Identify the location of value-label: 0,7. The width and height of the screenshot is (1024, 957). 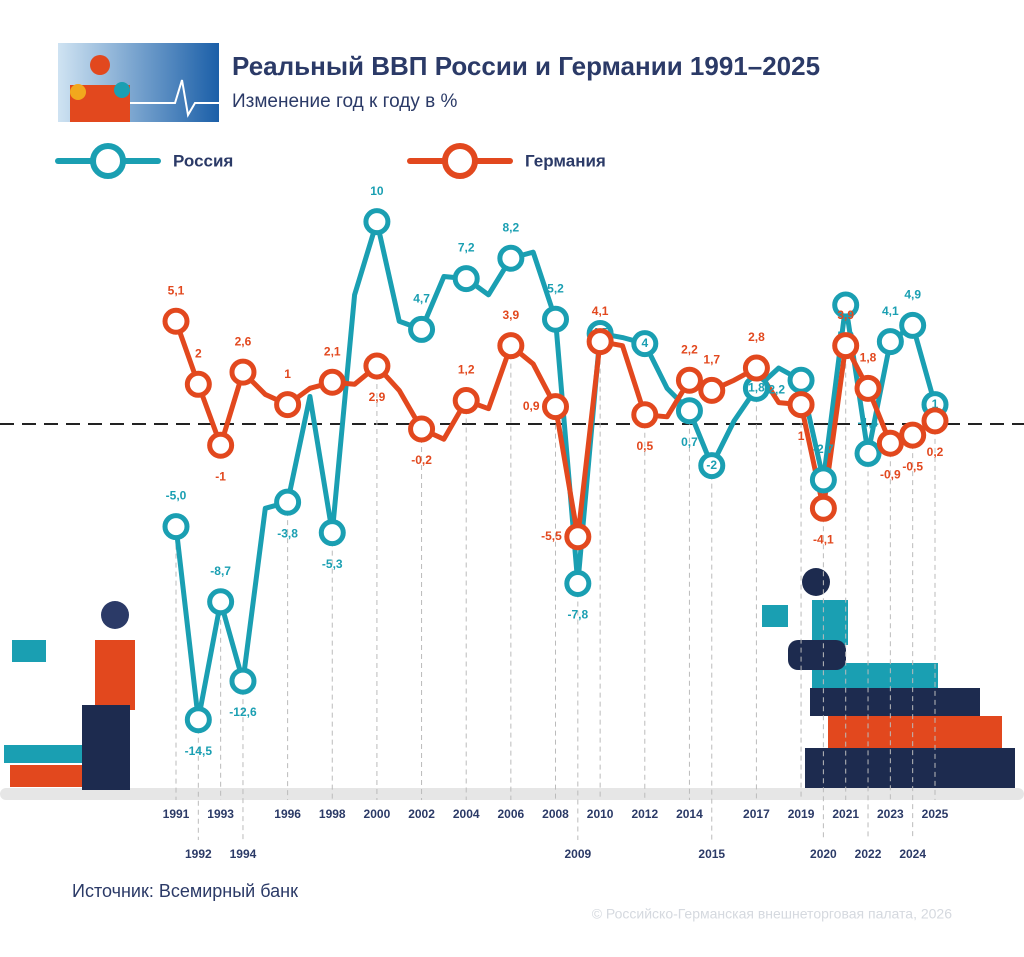
(689, 442).